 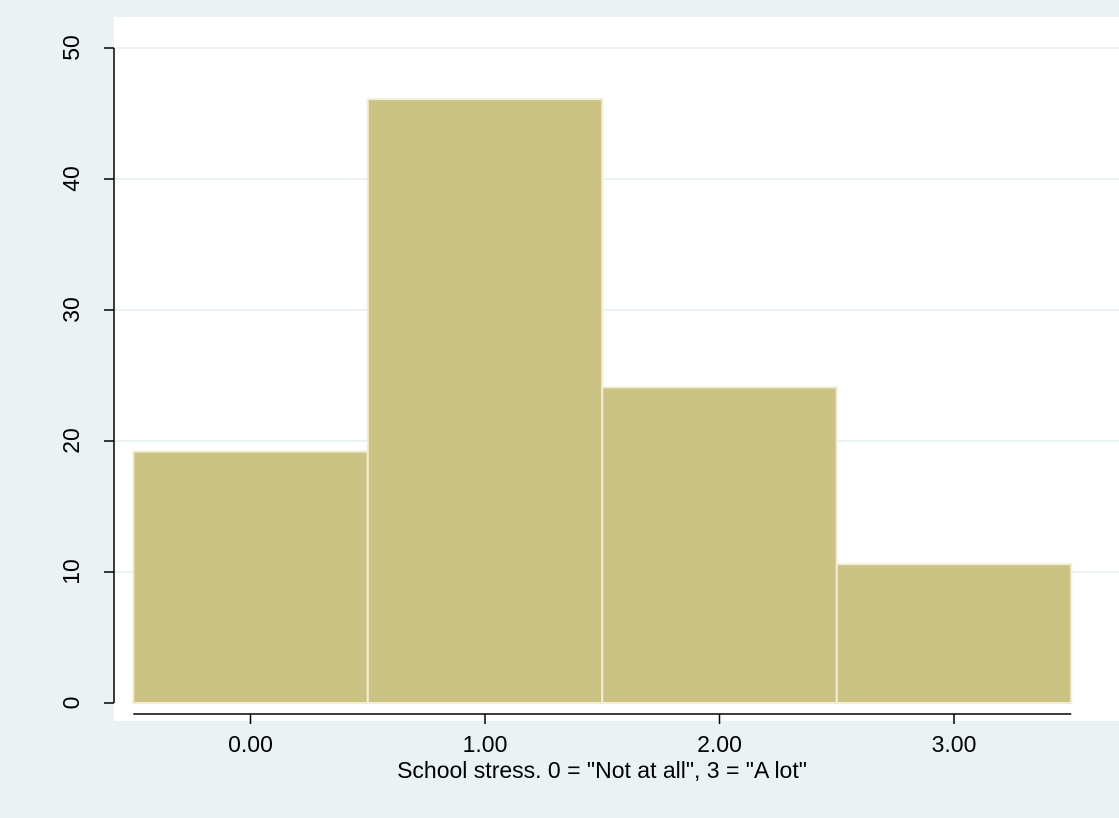 What do you see at coordinates (71, 703) in the screenshot?
I see `y-tick-label: 0` at bounding box center [71, 703].